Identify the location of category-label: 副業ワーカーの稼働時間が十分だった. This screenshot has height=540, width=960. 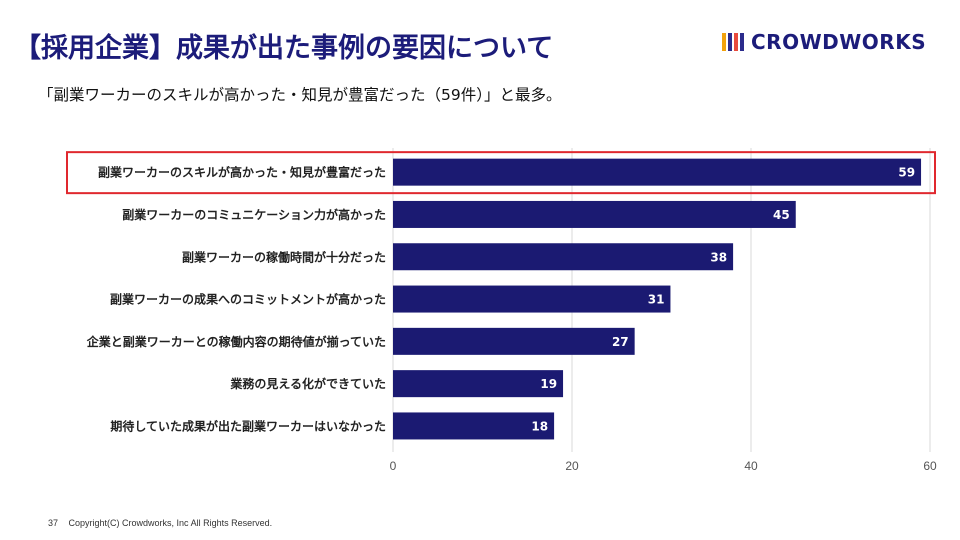
(284, 256).